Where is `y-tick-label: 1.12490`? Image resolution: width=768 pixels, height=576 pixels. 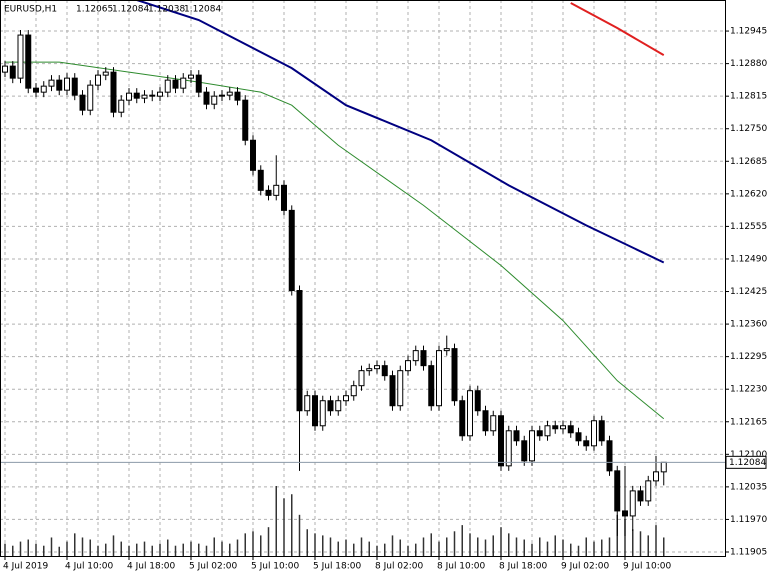 y-tick-label: 1.12490 is located at coordinates (748, 259).